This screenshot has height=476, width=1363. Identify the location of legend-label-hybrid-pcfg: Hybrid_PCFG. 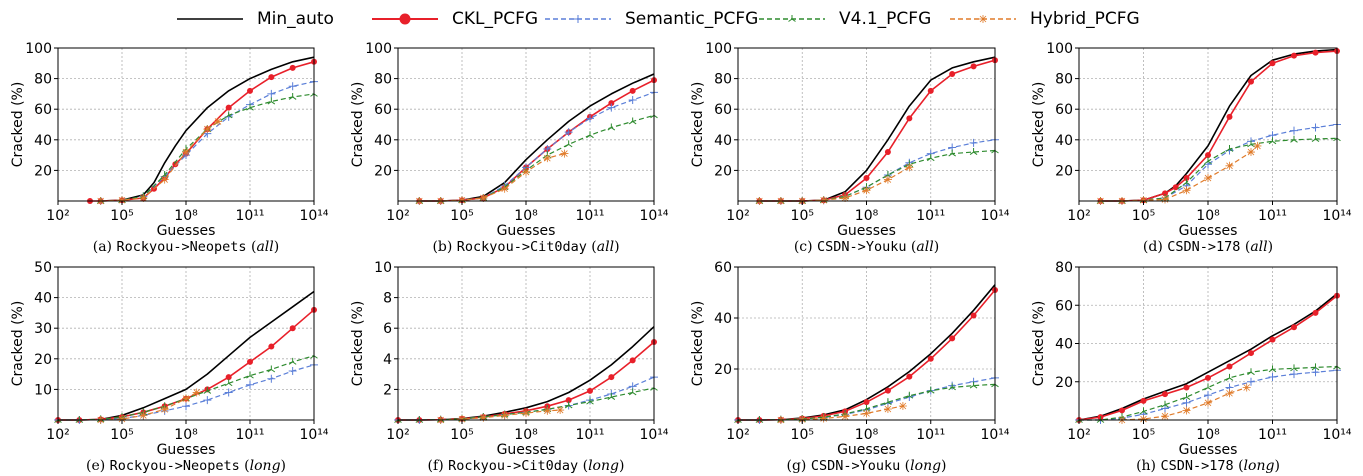
(1085, 19).